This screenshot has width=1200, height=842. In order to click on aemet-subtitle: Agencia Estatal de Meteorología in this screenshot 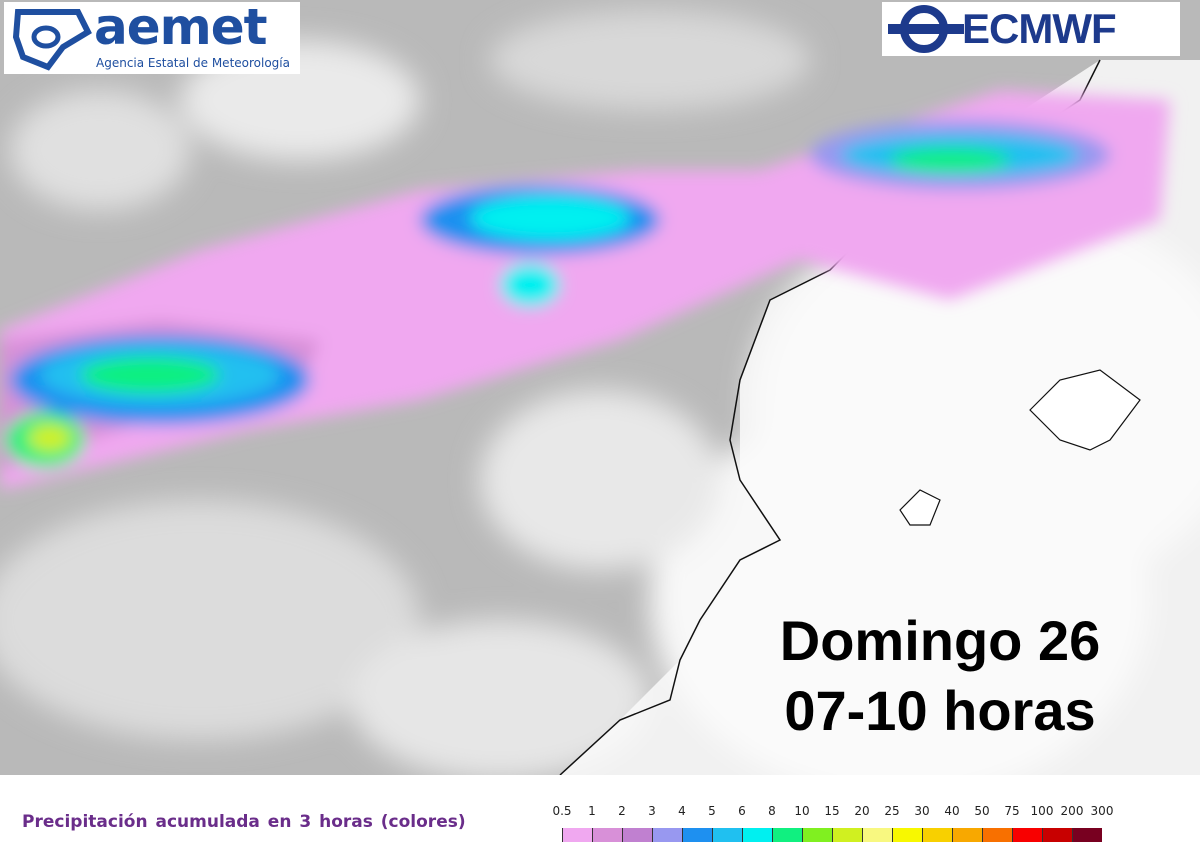, I will do `click(193, 63)`.